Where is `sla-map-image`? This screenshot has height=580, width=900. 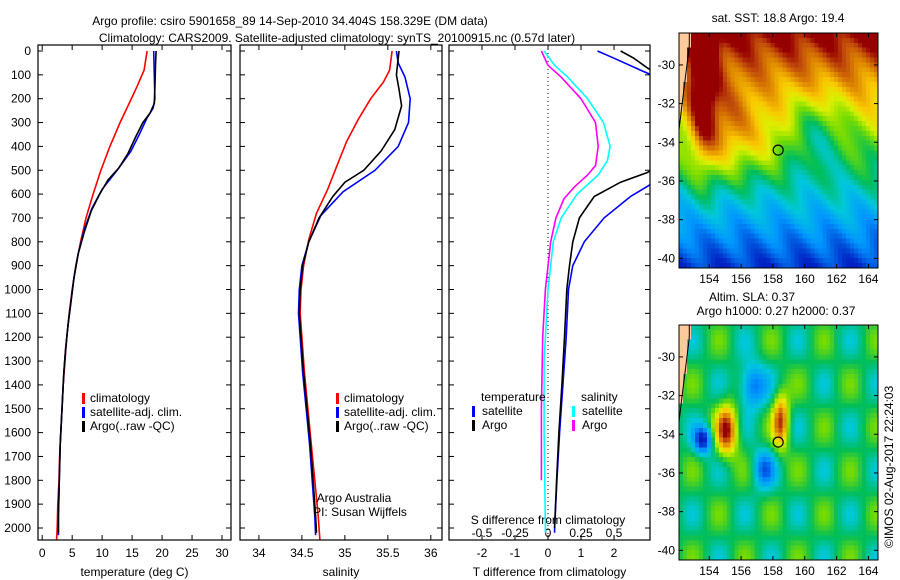
sla-map-image is located at coordinates (778, 442).